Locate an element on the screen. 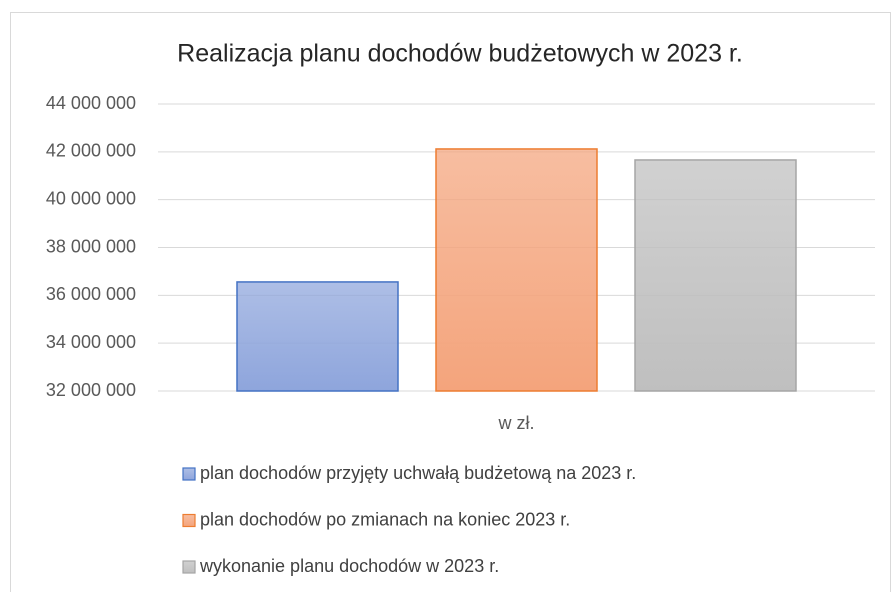  x-tick-label: w zł. is located at coordinates (516, 423).